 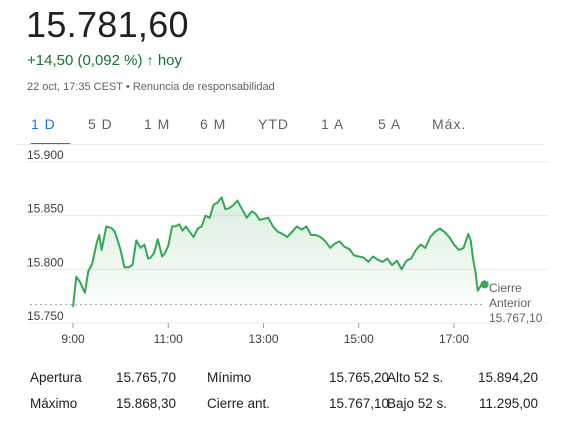 What do you see at coordinates (358, 377) in the screenshot?
I see `stat-value-minimo: 15.765,20` at bounding box center [358, 377].